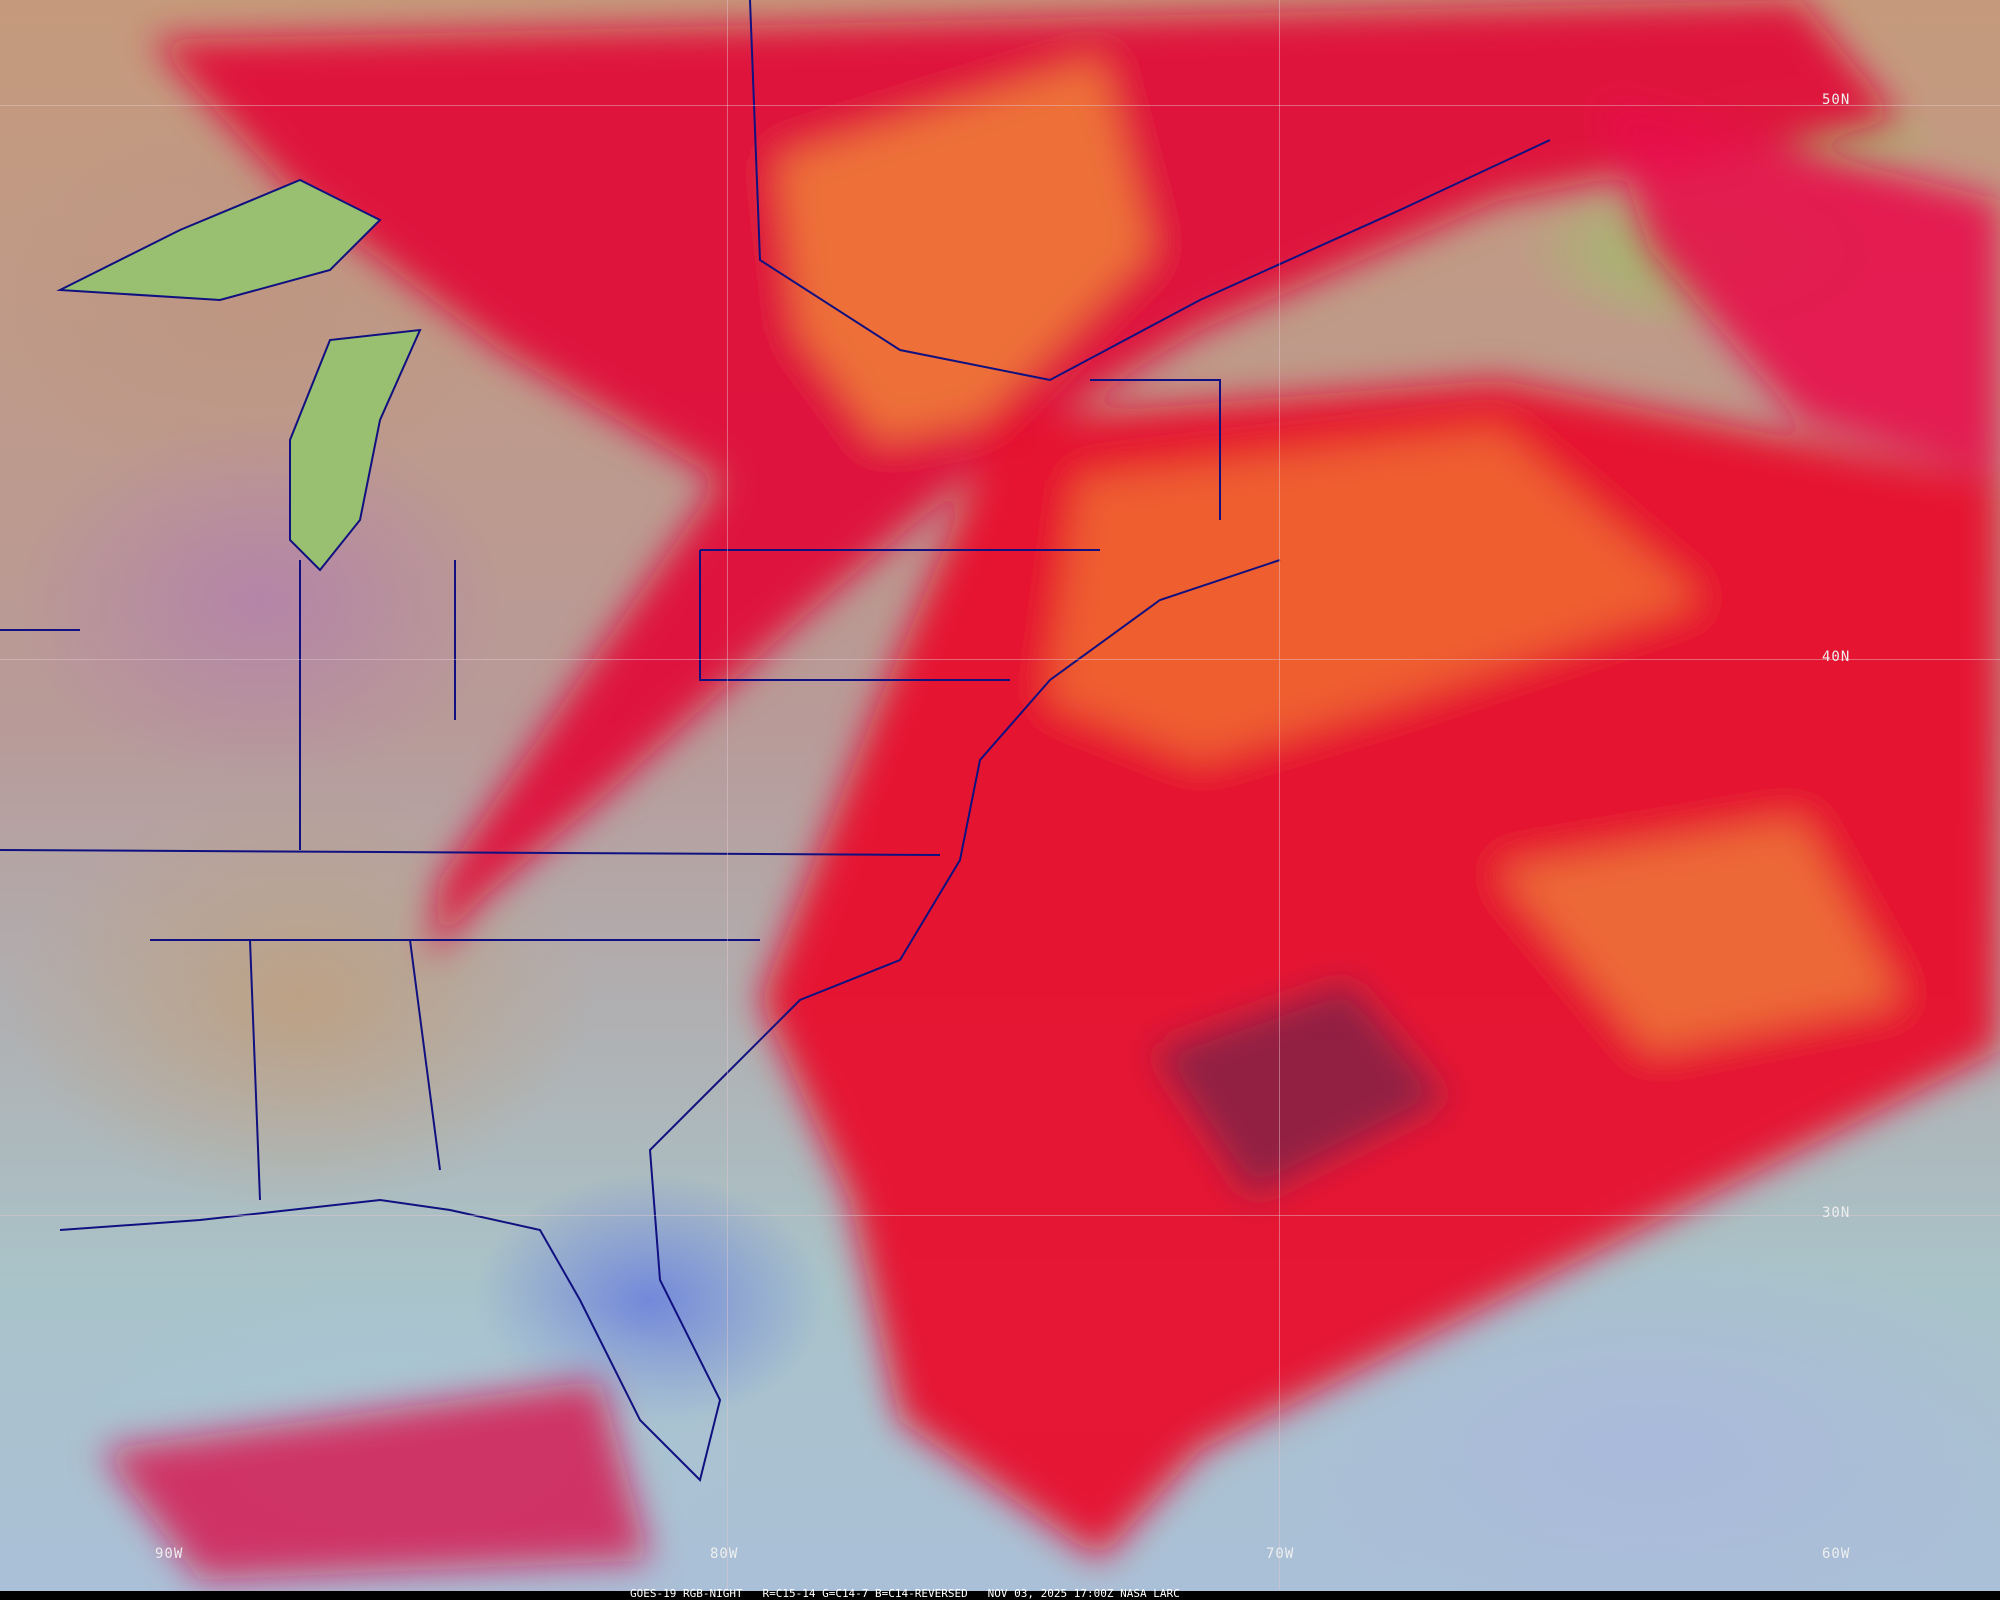 Image resolution: width=2000 pixels, height=1600 pixels. What do you see at coordinates (1000, 659) in the screenshot?
I see `grid-line-40n` at bounding box center [1000, 659].